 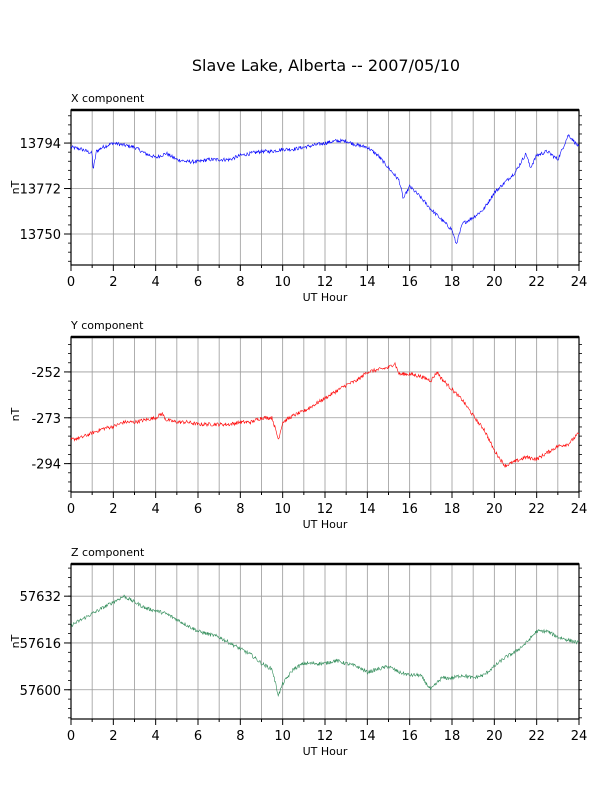 What do you see at coordinates (40, 235) in the screenshot?
I see `y-tick-label: 13750` at bounding box center [40, 235].